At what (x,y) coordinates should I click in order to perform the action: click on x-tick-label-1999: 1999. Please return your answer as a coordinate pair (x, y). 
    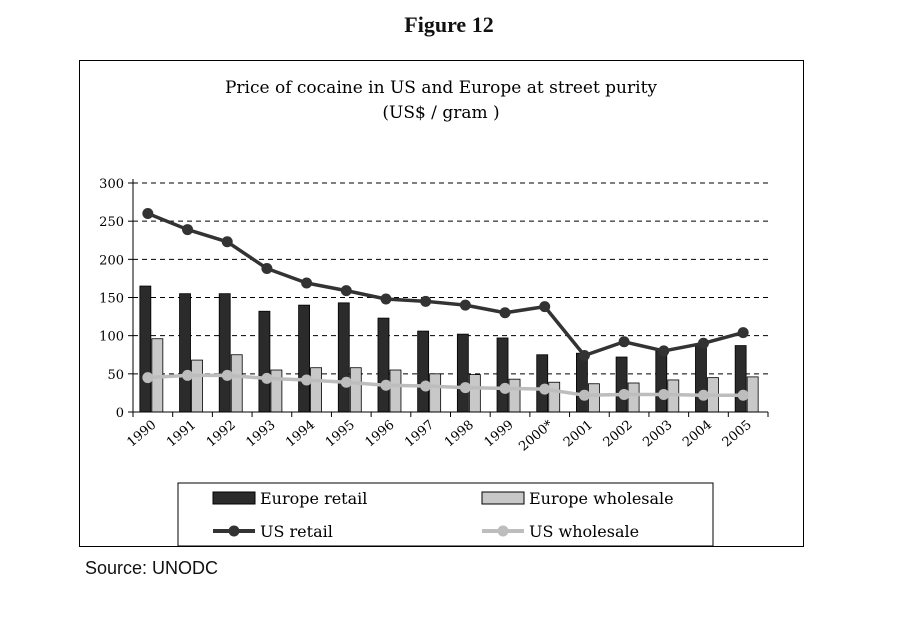
    Looking at the image, I should click on (499, 434).